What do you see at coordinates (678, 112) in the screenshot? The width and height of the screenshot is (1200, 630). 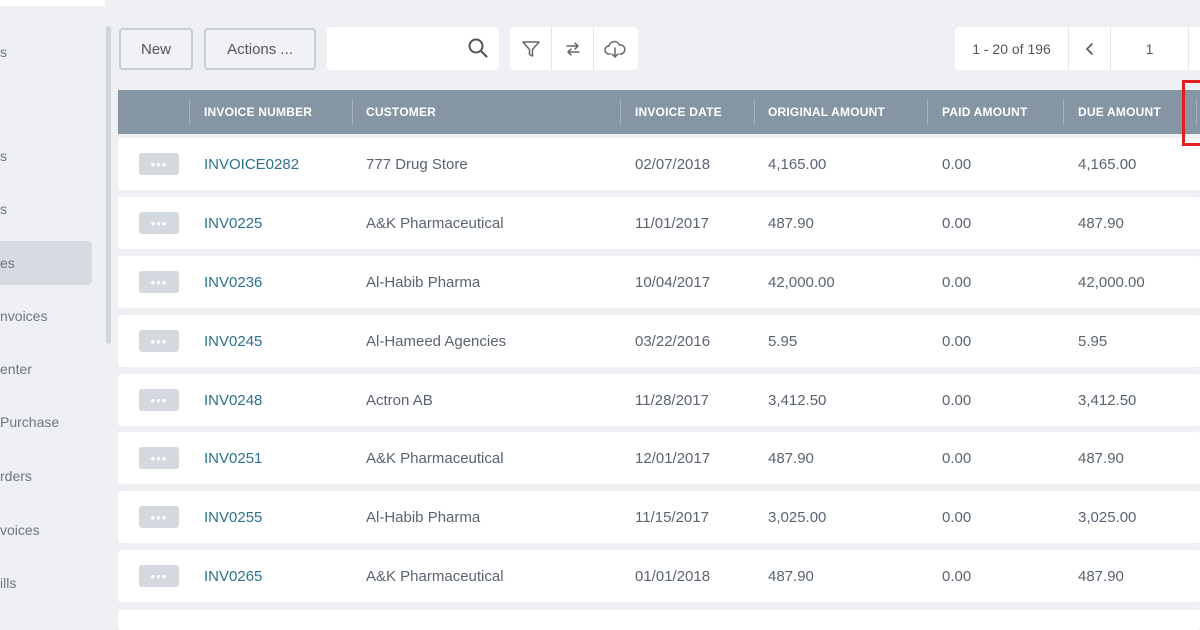 I see `header-invoice-date: INVOICE DATE` at bounding box center [678, 112].